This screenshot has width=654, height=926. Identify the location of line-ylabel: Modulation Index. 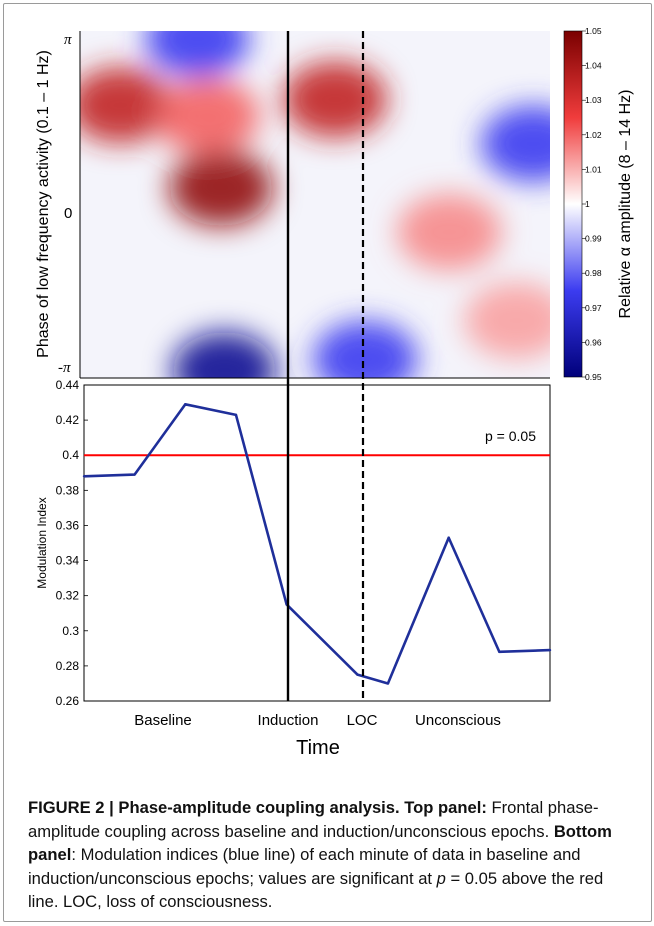
(42, 542).